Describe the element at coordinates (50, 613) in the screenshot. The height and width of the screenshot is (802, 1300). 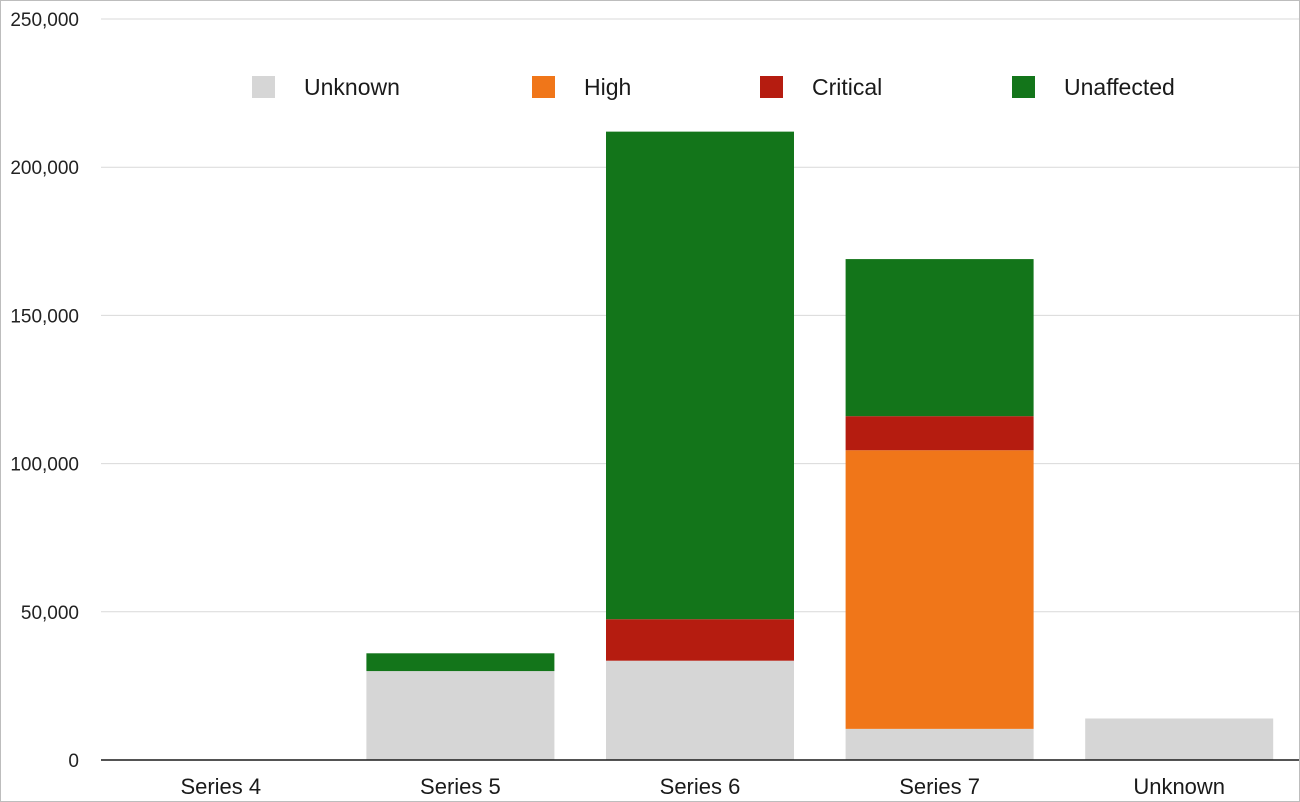
I see `y-tick-label: 50,000` at that location.